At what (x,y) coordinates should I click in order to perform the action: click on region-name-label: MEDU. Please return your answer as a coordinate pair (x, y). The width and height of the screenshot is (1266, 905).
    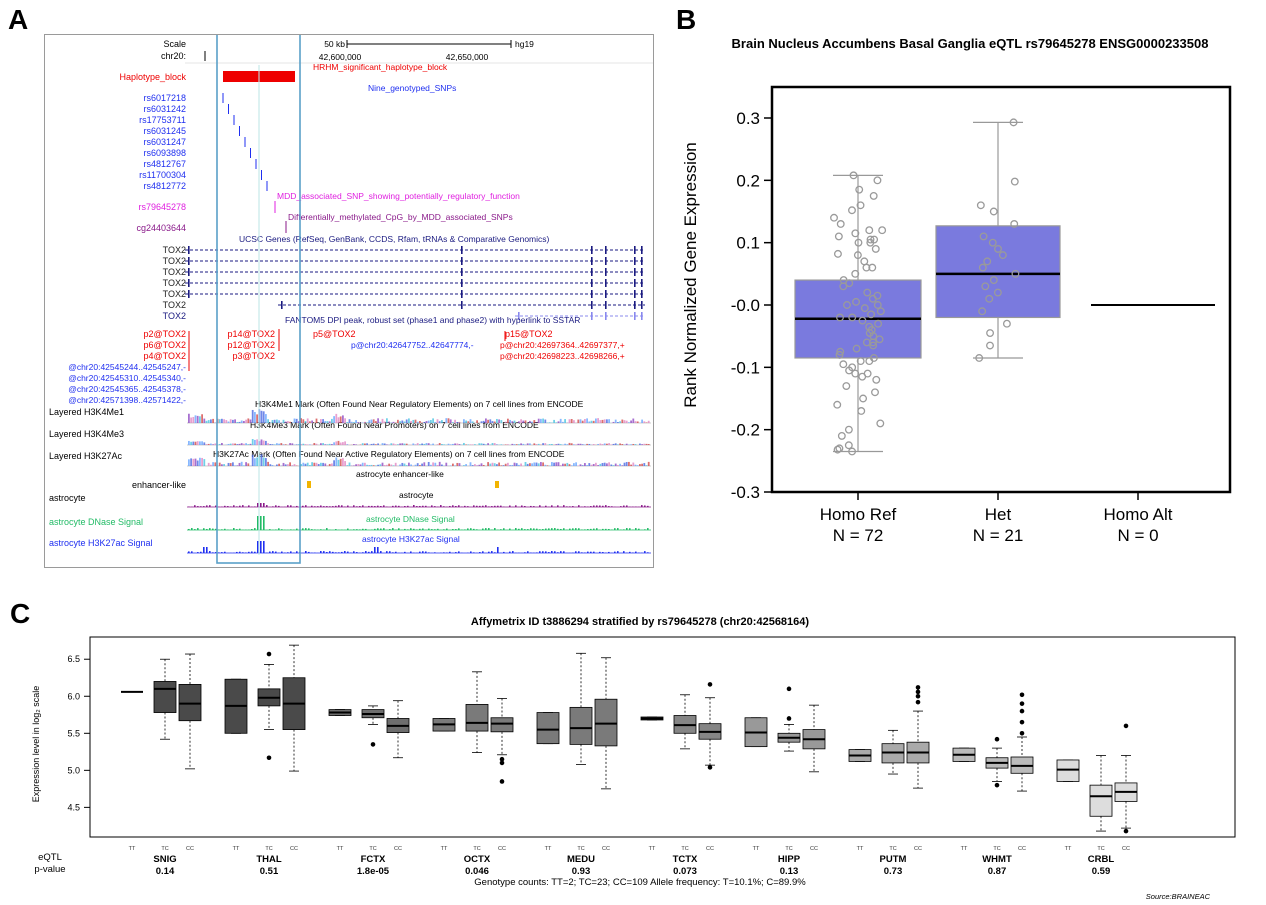
    Looking at the image, I should click on (581, 859).